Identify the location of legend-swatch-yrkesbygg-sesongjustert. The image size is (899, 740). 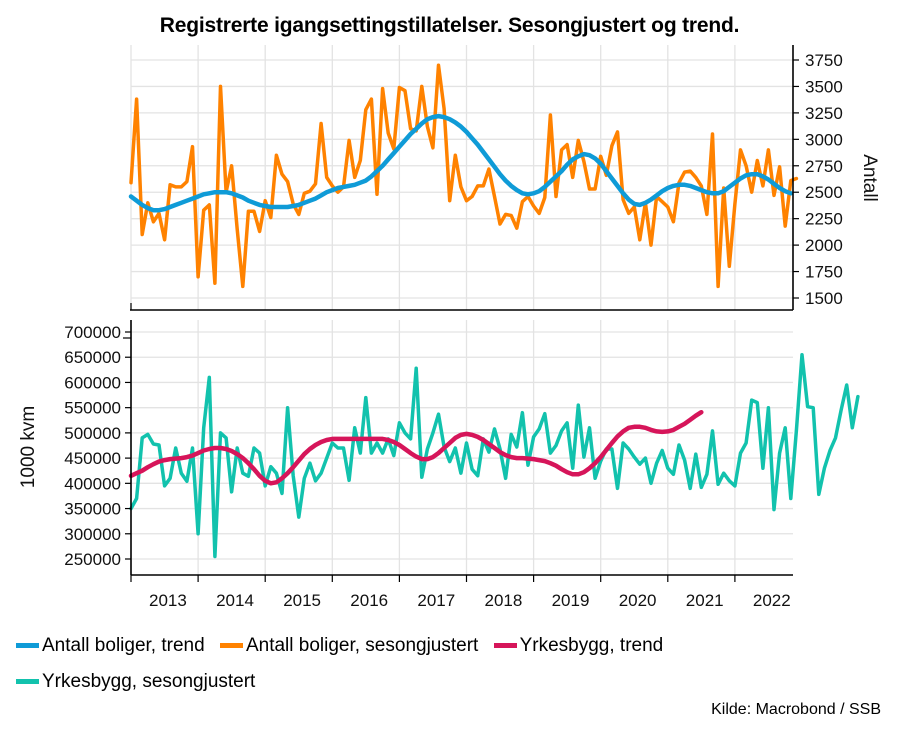
(27, 681).